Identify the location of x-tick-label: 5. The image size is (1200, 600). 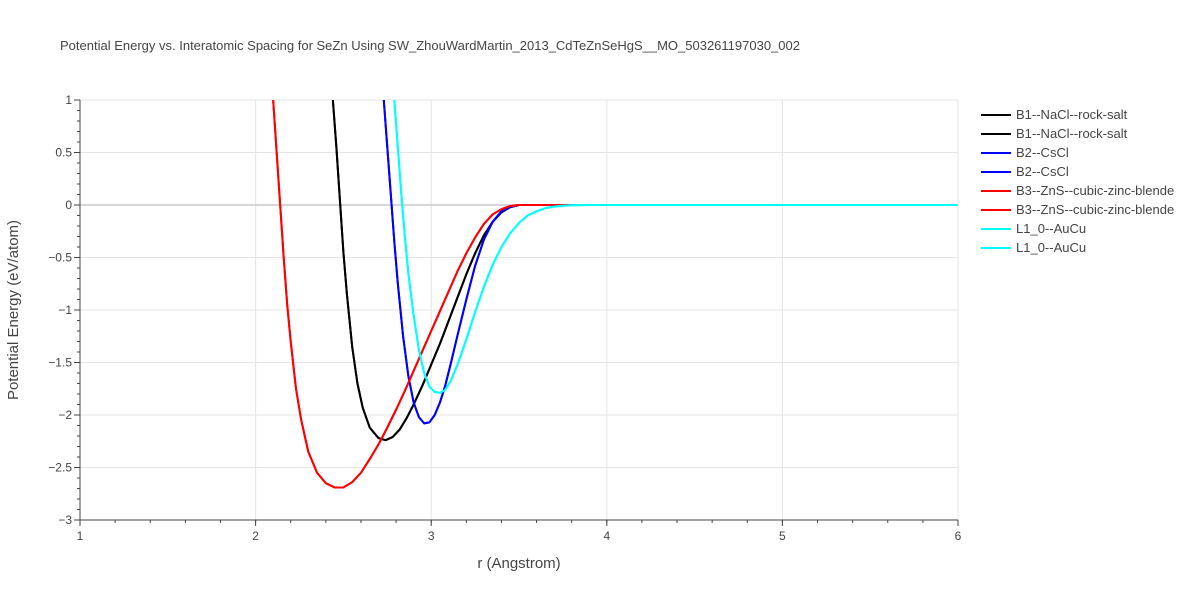
(782, 536).